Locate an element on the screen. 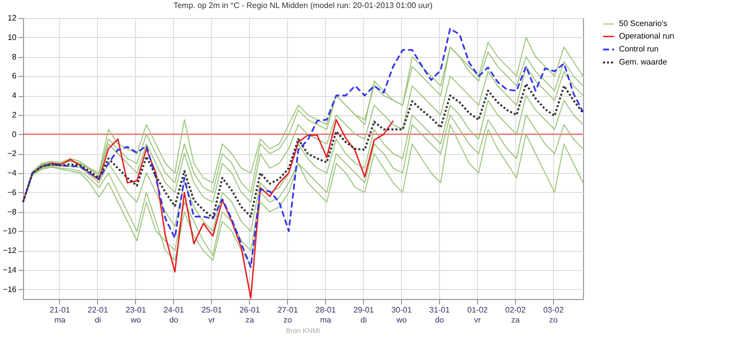 The image size is (732, 341). y-tick-label: −8 is located at coordinates (12, 211).